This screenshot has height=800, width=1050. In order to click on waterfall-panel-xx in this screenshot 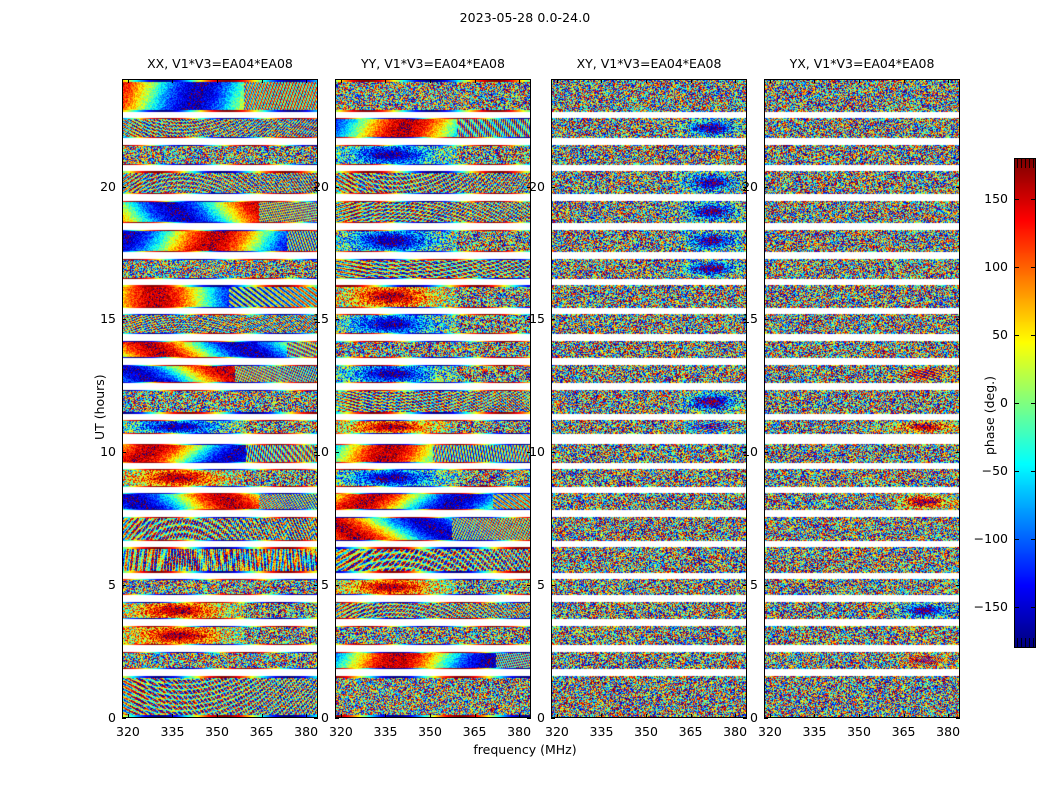, I will do `click(220, 398)`.